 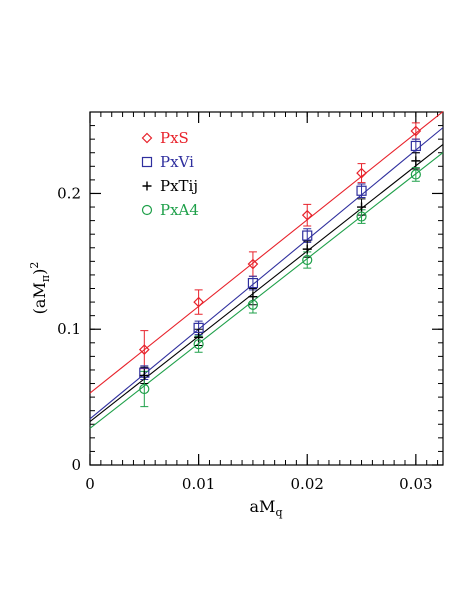 I want to click on y-tick-label: 0, so click(x=76, y=465).